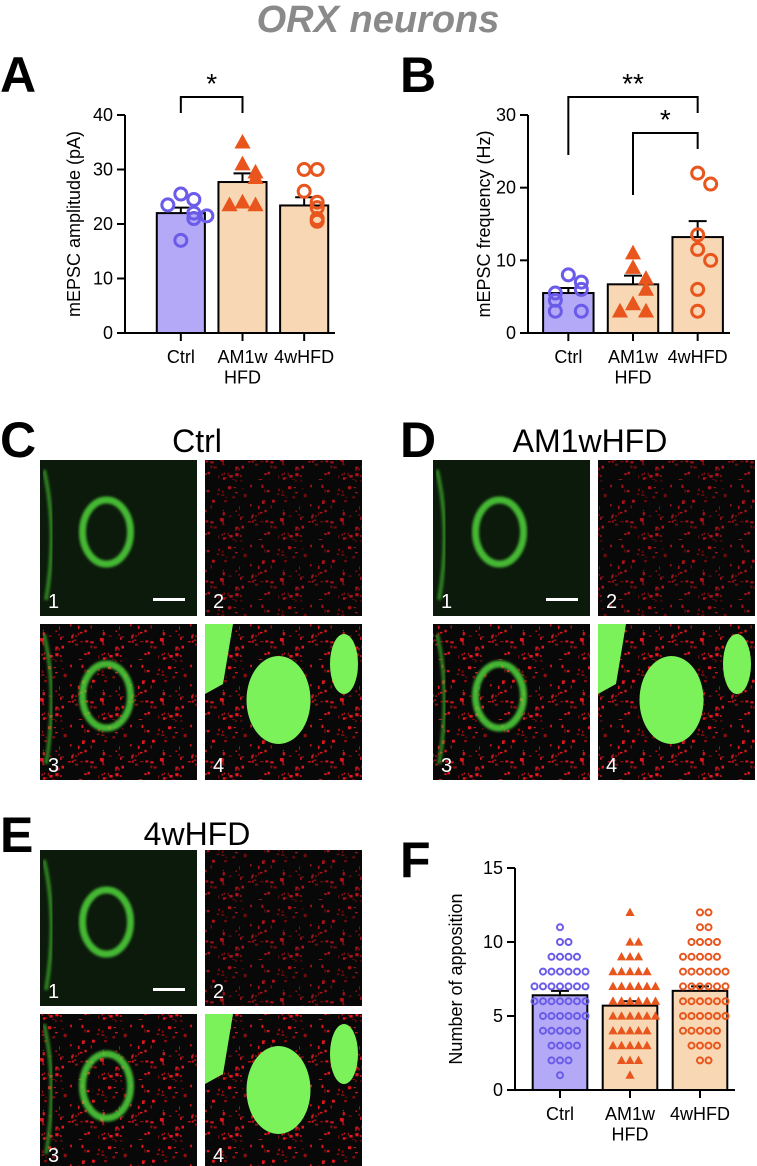 Image resolution: width=757 pixels, height=1166 pixels. Describe the element at coordinates (103, 170) in the screenshot. I see `y-tick-label: 30` at that location.